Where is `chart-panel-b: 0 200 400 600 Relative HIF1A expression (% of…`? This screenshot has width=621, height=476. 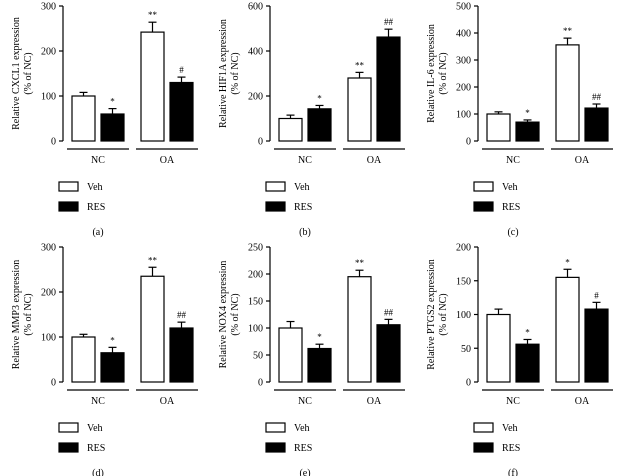 chart-panel-b: 0 200 400 600 Relative HIF1A expression (% of… is located at coordinates (311, 120).